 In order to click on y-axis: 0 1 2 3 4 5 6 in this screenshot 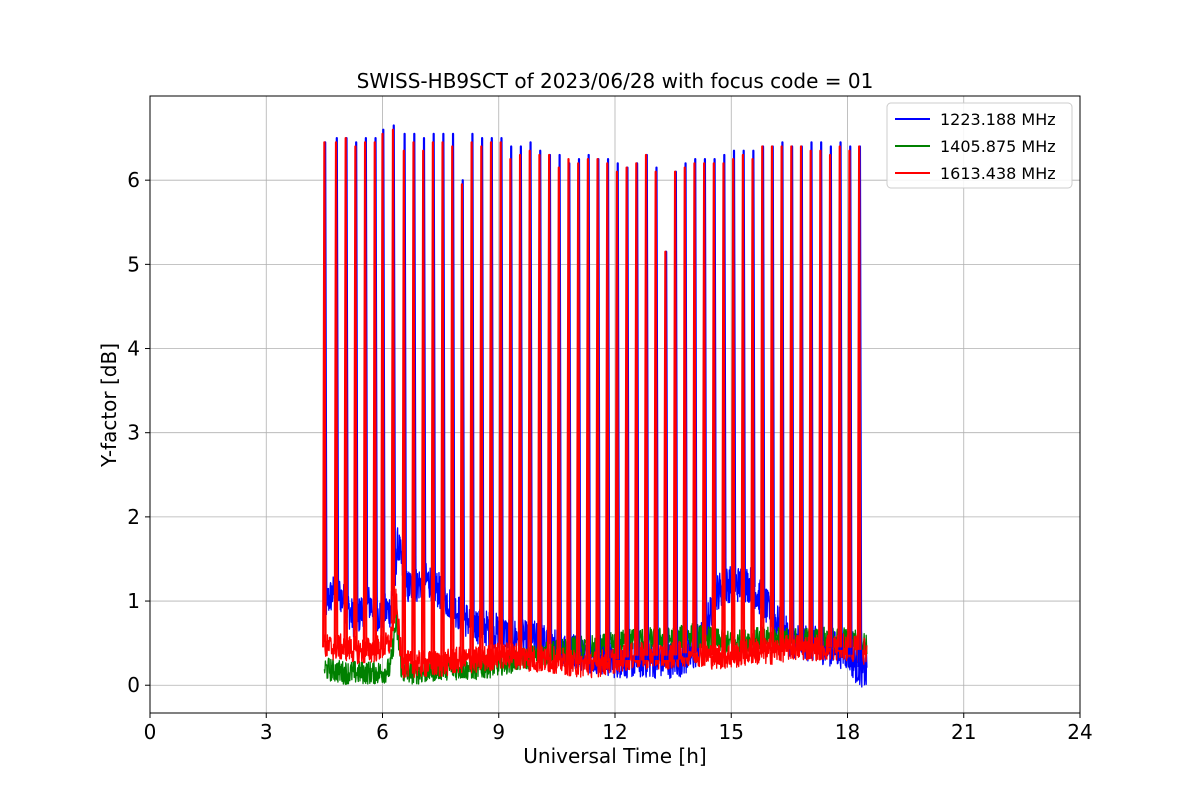, I will do `click(138, 432)`.